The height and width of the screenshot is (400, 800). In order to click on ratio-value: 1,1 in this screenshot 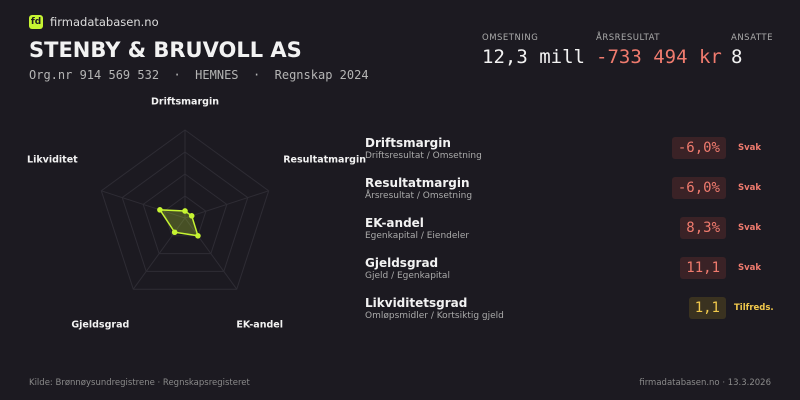, I will do `click(707, 308)`.